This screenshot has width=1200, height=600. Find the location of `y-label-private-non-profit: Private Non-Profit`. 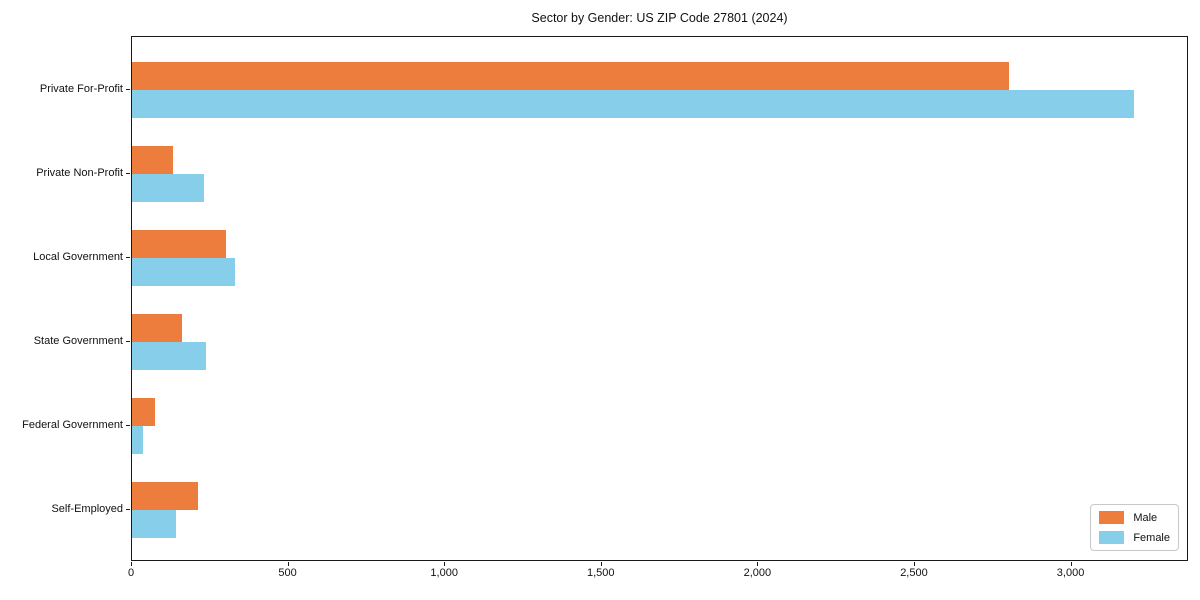

y-label-private-non-profit: Private Non-Profit is located at coordinates (79, 173).